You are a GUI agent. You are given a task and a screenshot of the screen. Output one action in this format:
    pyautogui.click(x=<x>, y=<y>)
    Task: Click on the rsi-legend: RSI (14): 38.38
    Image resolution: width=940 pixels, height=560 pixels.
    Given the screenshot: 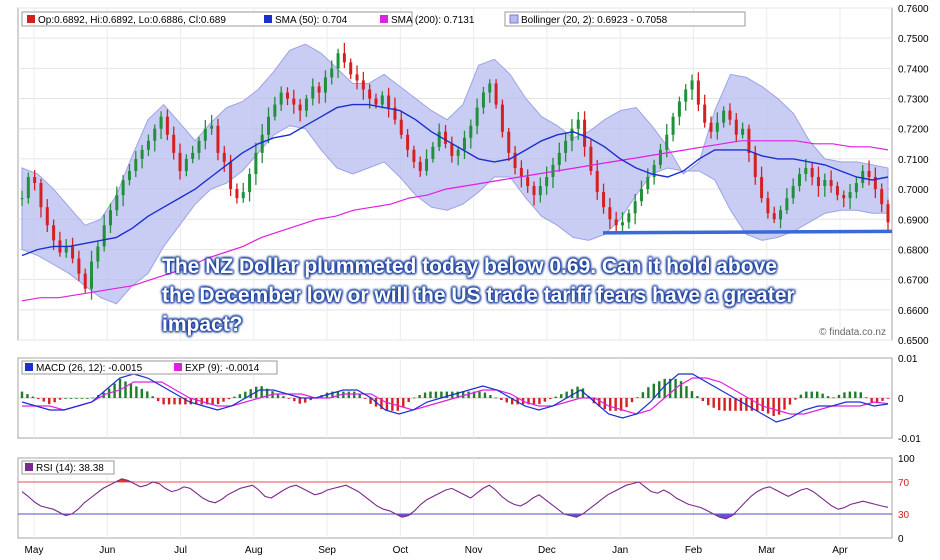 What is the action you would take?
    pyautogui.click(x=68, y=467)
    